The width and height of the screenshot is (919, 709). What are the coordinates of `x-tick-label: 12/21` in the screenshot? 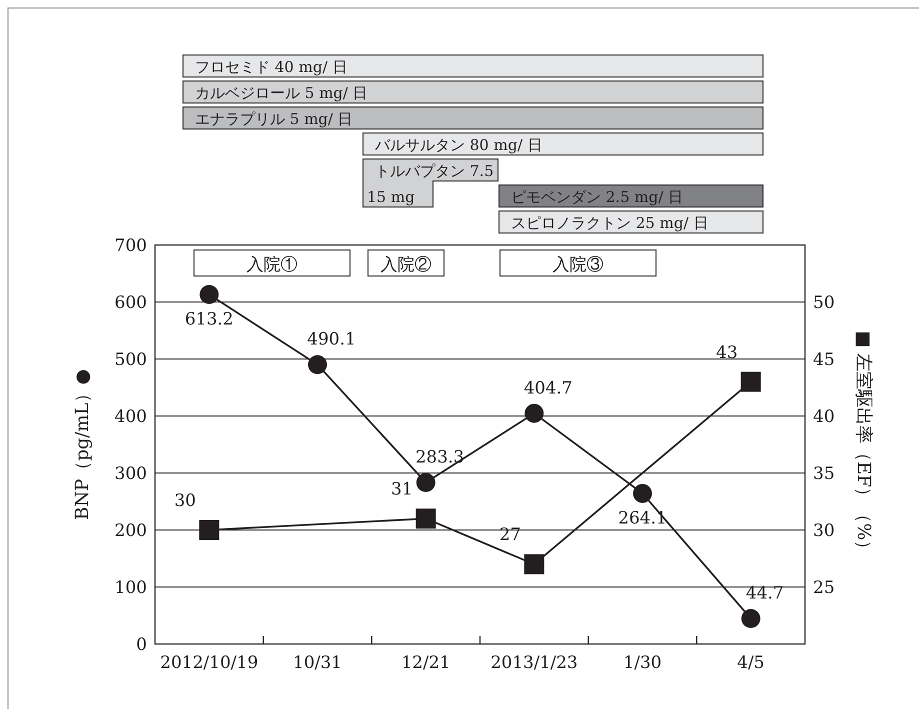 It's located at (425, 663).